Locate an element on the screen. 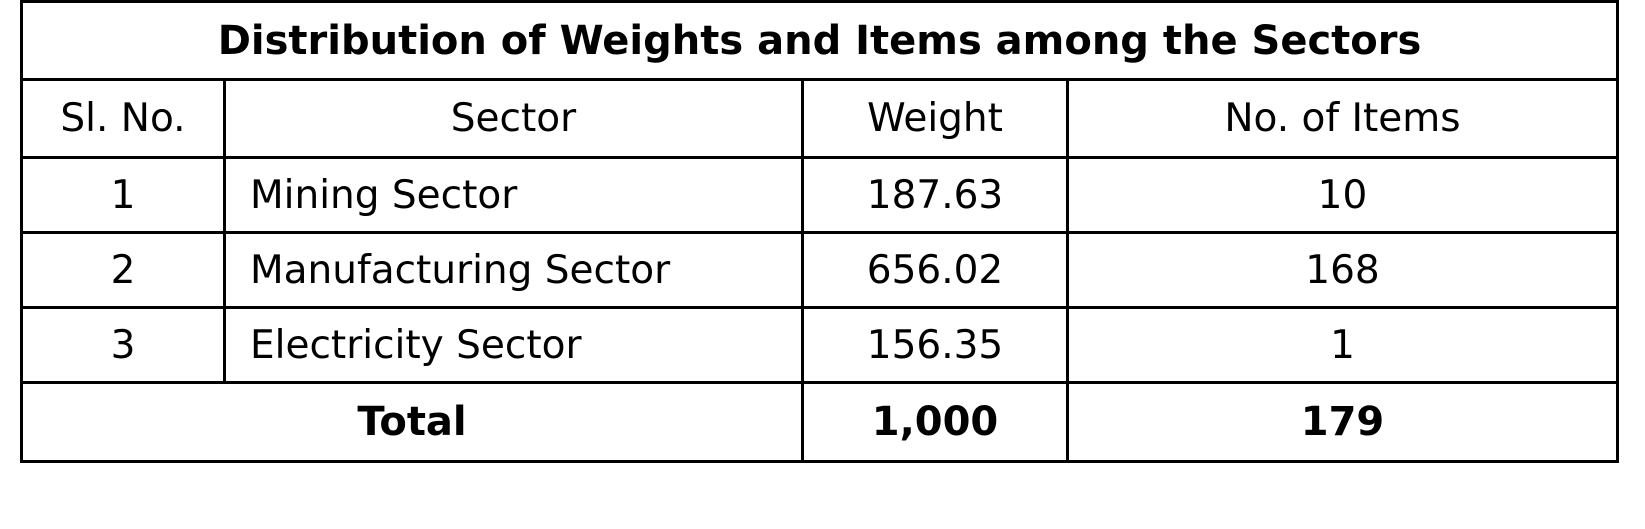 The height and width of the screenshot is (529, 1645). table-header-row: Sl. No. Sector Weight No. of Items is located at coordinates (819, 118).